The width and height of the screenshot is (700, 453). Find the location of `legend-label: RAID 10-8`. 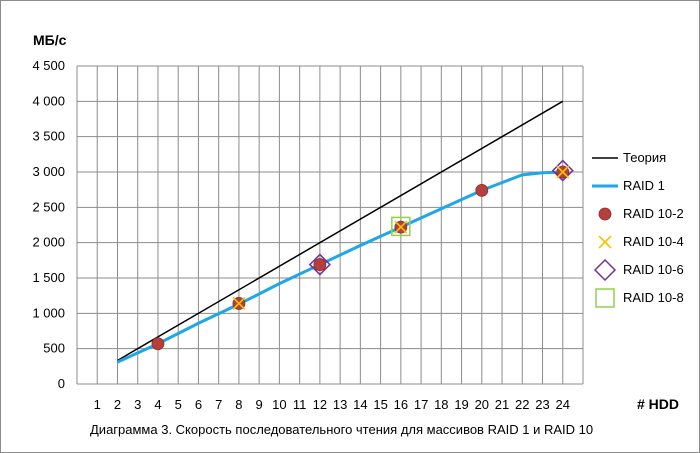

legend-label: RAID 10-8 is located at coordinates (653, 297).